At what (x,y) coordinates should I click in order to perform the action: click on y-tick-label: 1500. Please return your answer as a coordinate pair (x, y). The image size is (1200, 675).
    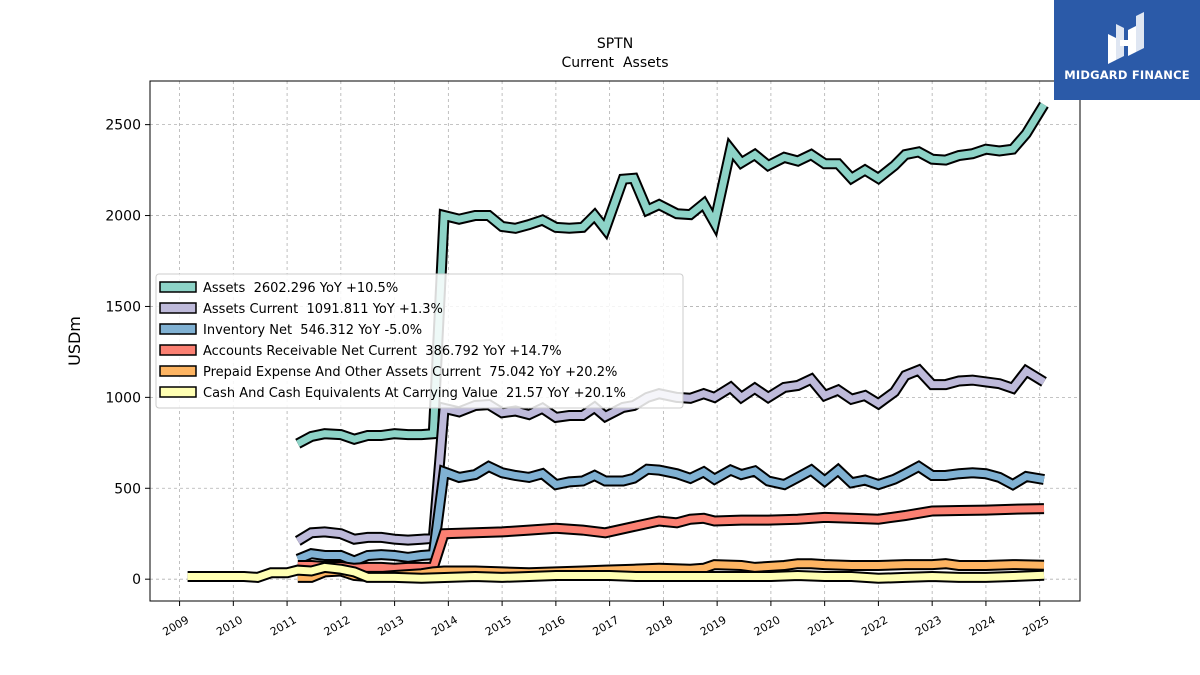
    Looking at the image, I should click on (123, 307).